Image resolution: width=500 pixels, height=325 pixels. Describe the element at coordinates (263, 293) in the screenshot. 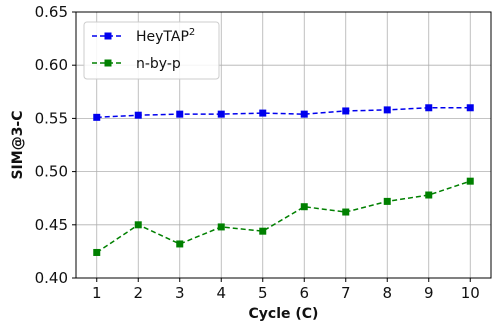

I see `x-tick-label: 5` at that location.